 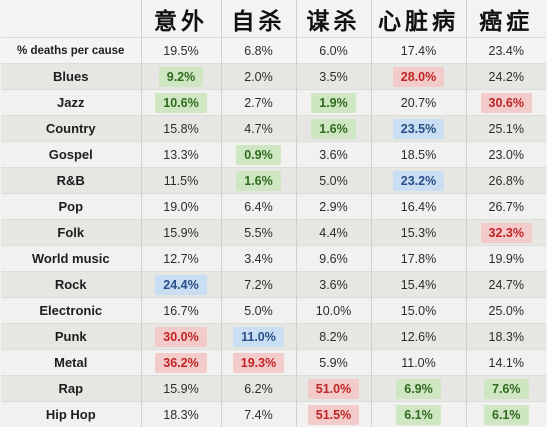 I want to click on genre-label: Blues, so click(x=71, y=77).